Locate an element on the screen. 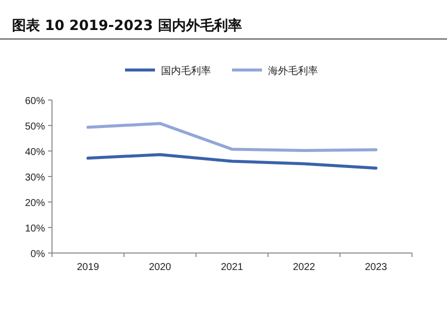  legend-label: 国内毛利率 is located at coordinates (186, 71).